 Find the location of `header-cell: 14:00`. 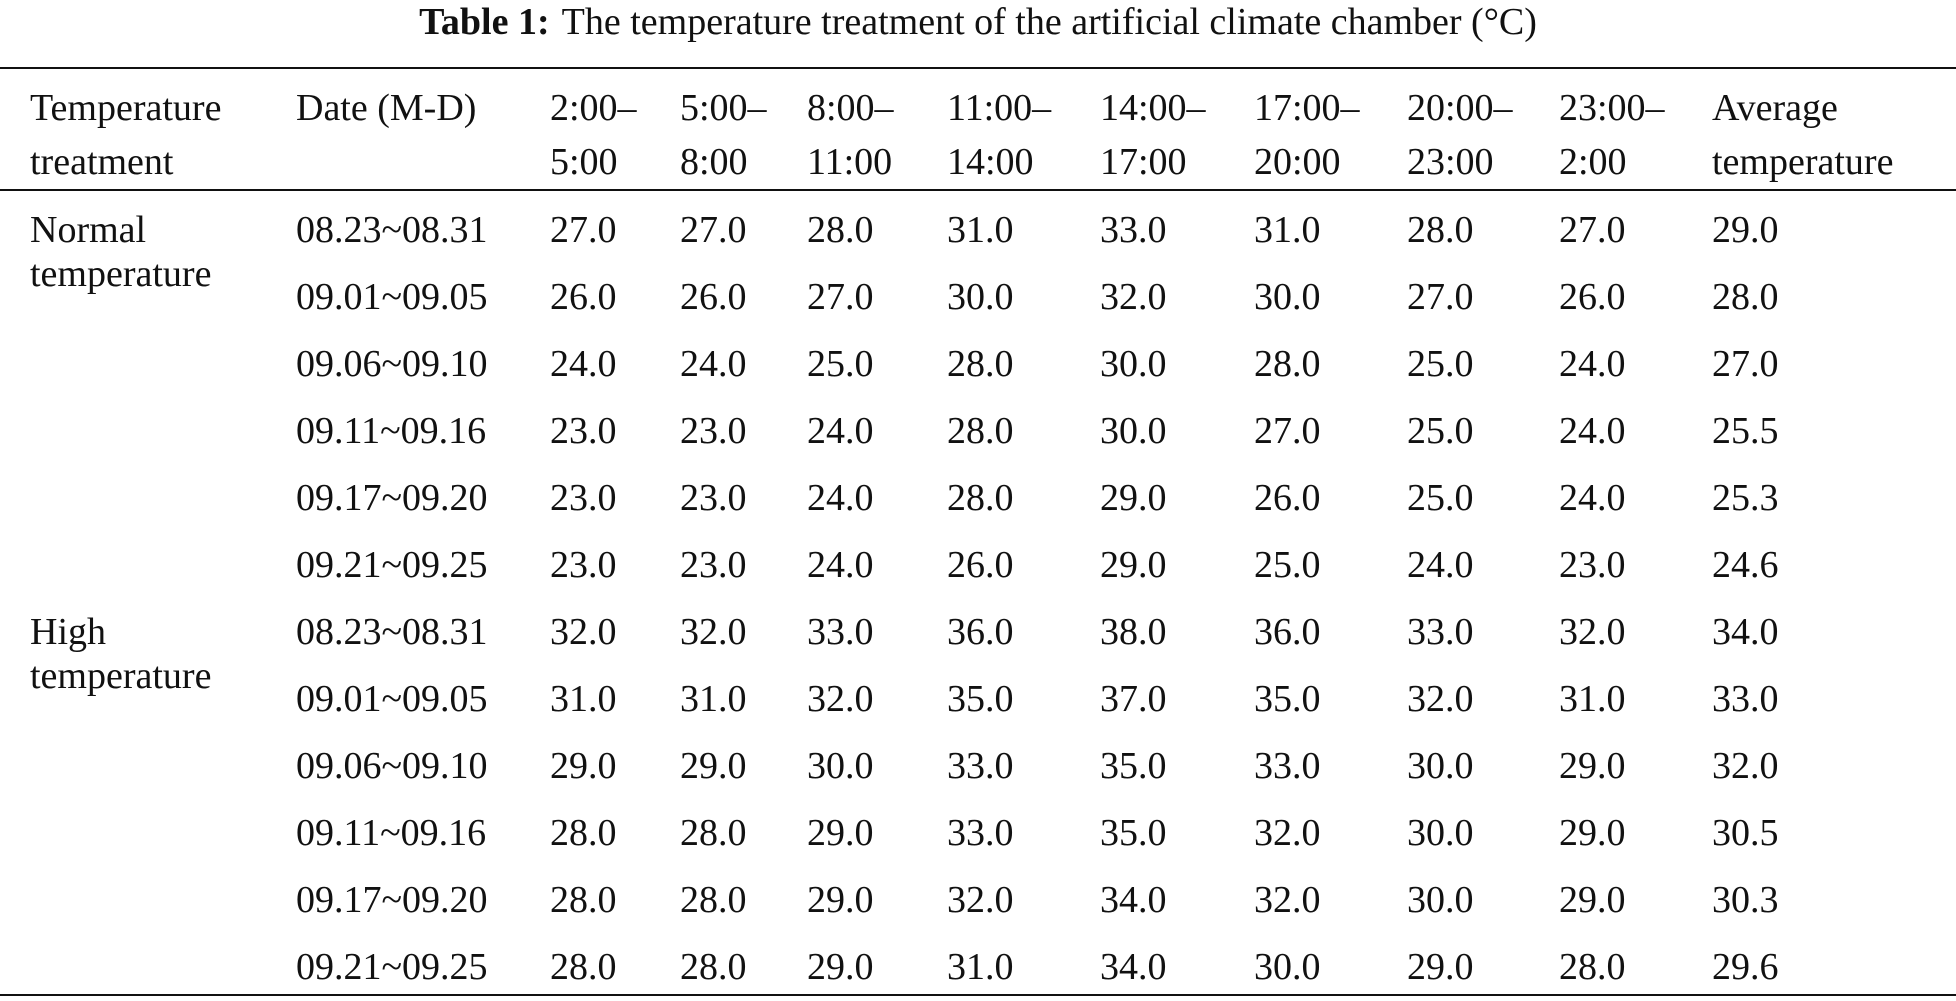

header-cell: 14:00 is located at coordinates (990, 162).